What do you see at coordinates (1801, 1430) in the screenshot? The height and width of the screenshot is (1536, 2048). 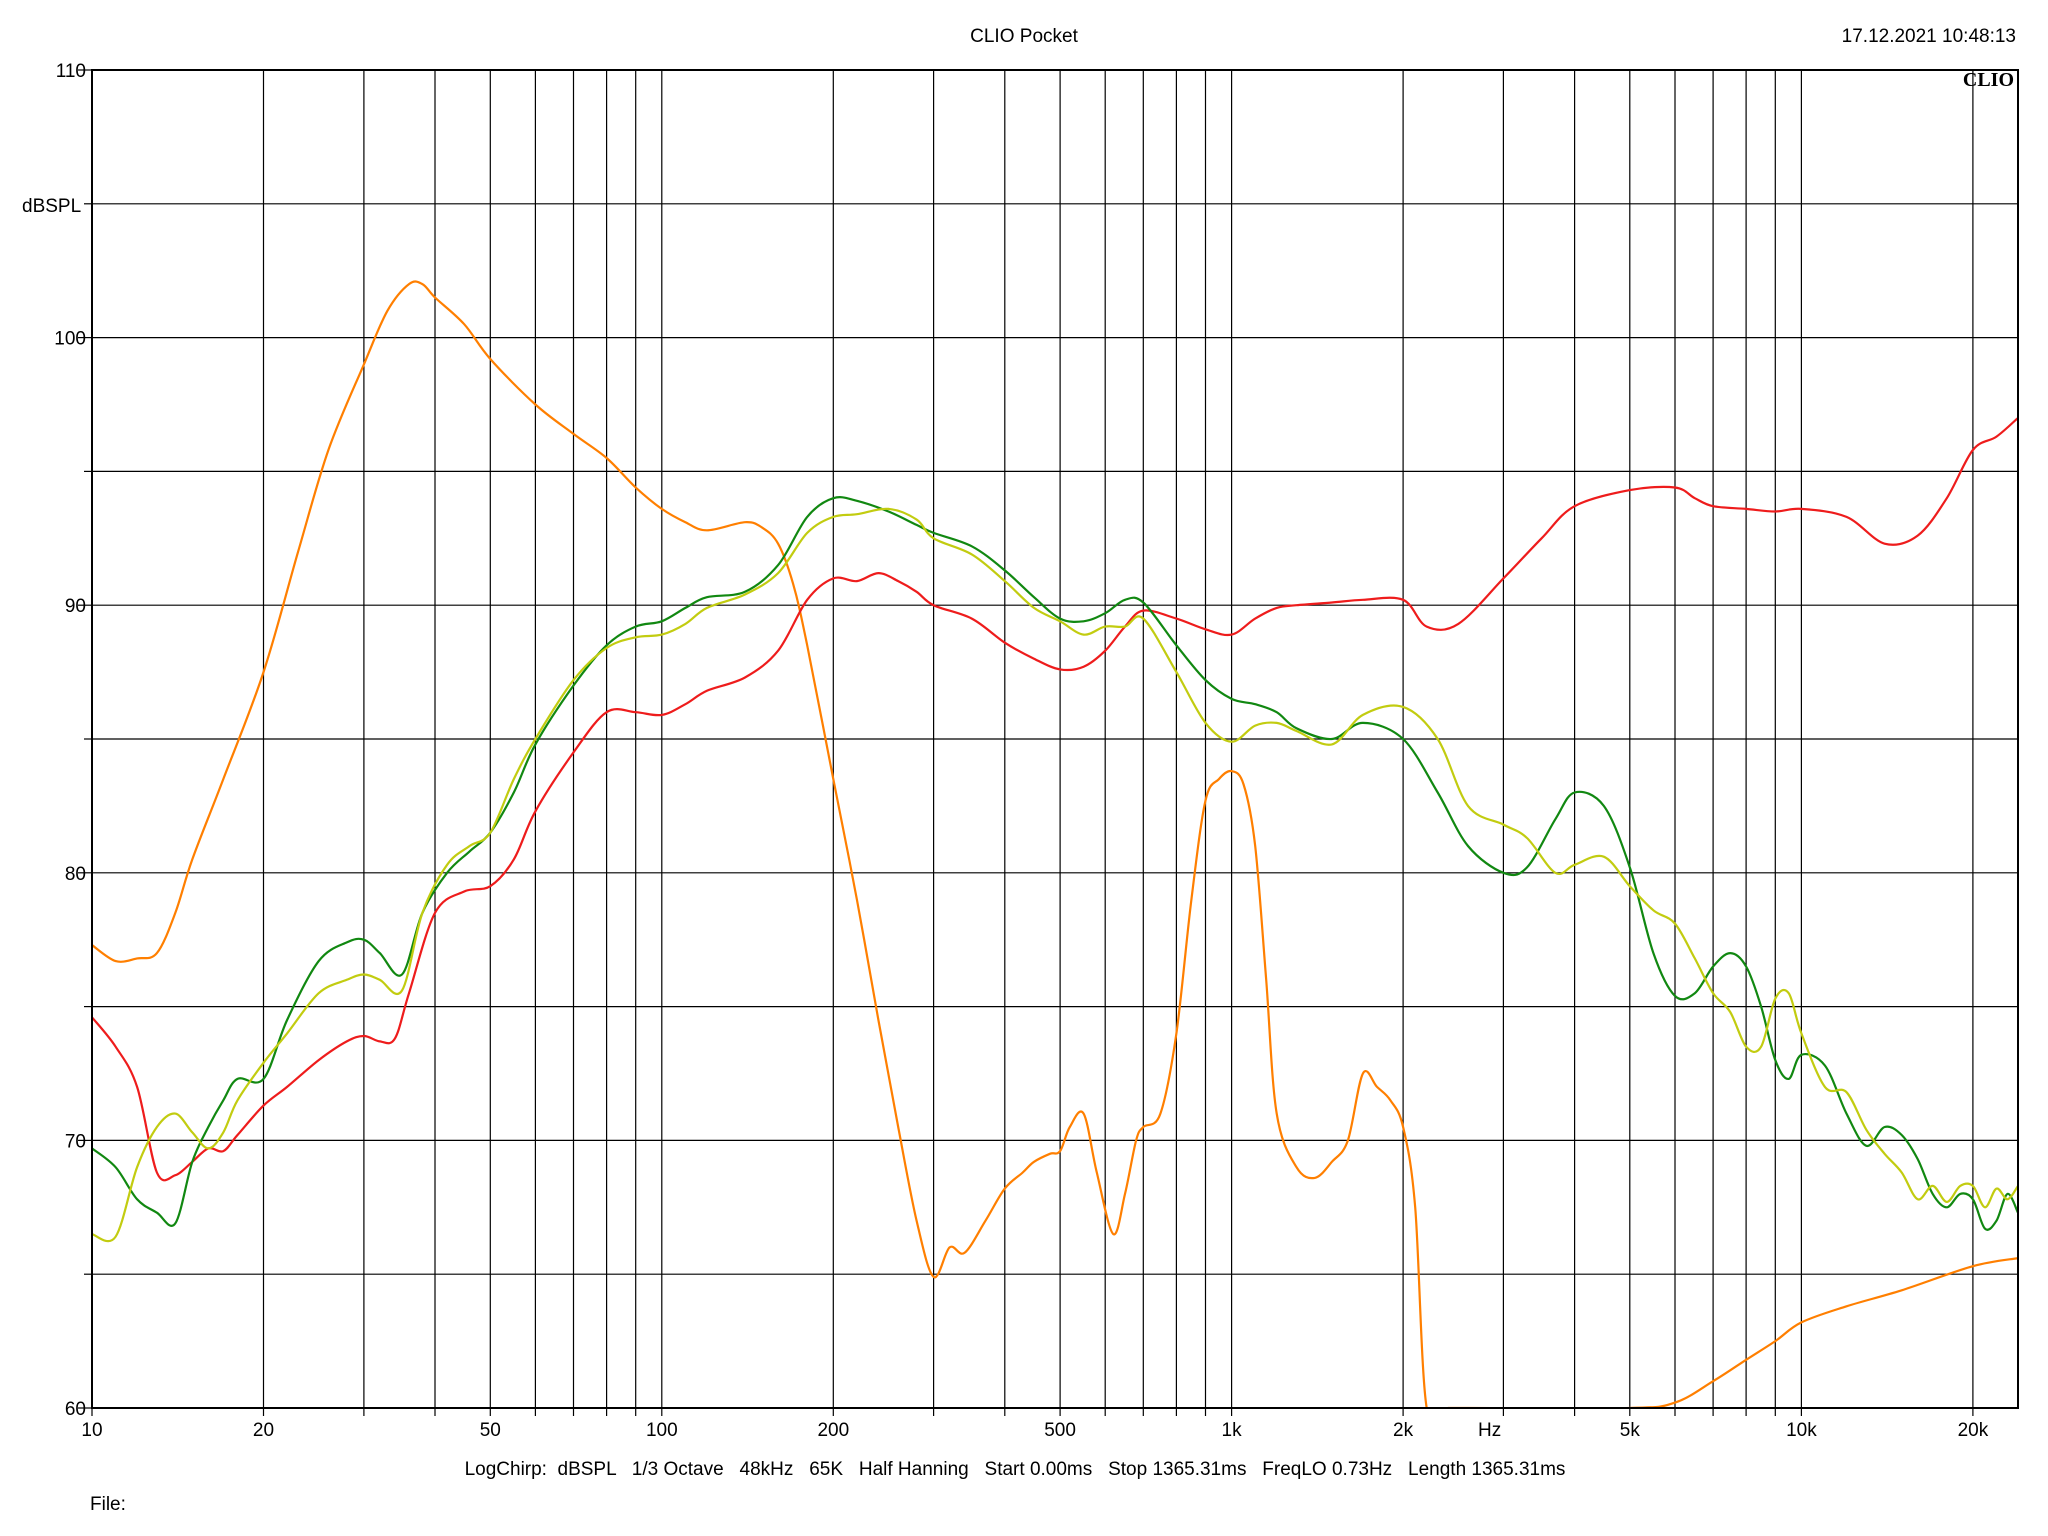 I see `x-tick-label: 10k` at bounding box center [1801, 1430].